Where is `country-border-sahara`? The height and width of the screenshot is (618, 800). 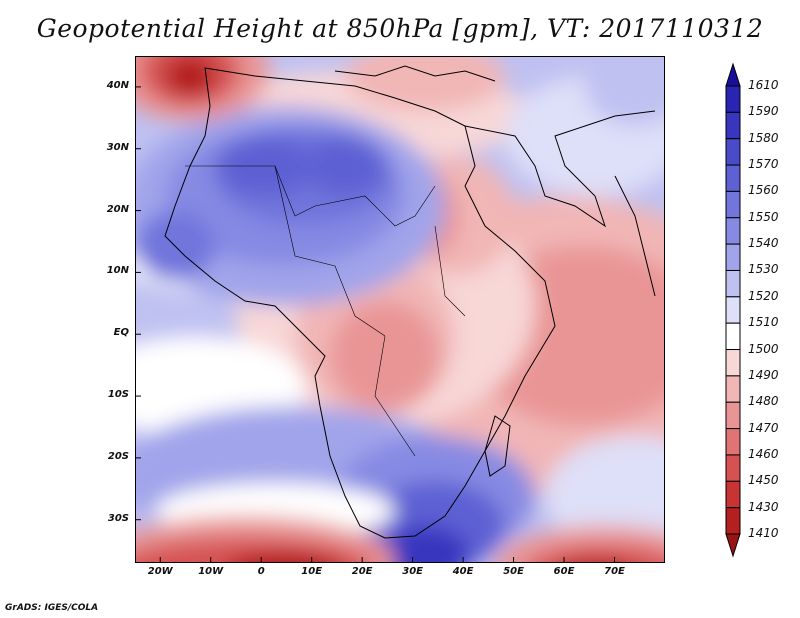
country-border-sahara is located at coordinates (310, 196).